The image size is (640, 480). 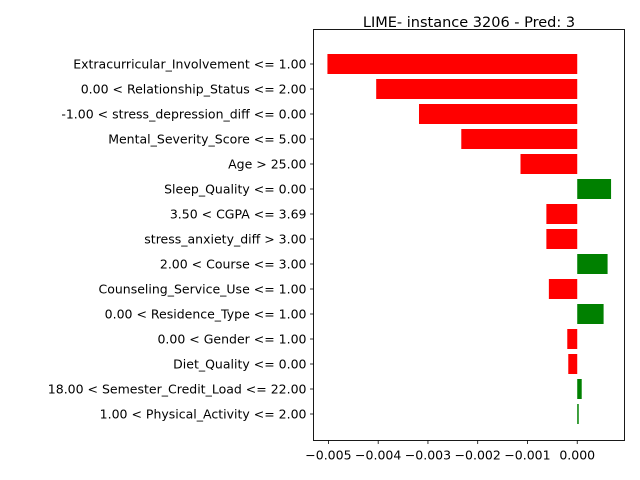 What do you see at coordinates (233, 264) in the screenshot?
I see `y-tick-label: 2.00 < Course <= 3.00` at bounding box center [233, 264].